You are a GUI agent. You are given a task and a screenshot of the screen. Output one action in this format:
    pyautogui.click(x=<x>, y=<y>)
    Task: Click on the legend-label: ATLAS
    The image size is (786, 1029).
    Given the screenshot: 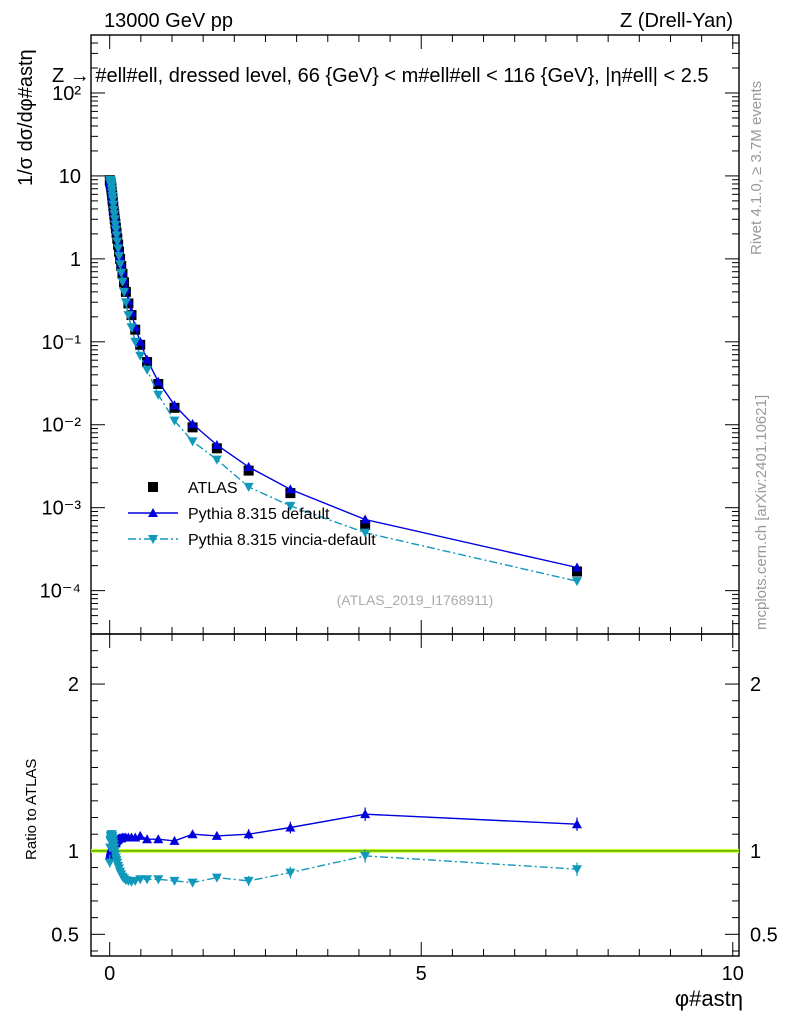 What is the action you would take?
    pyautogui.click(x=213, y=488)
    